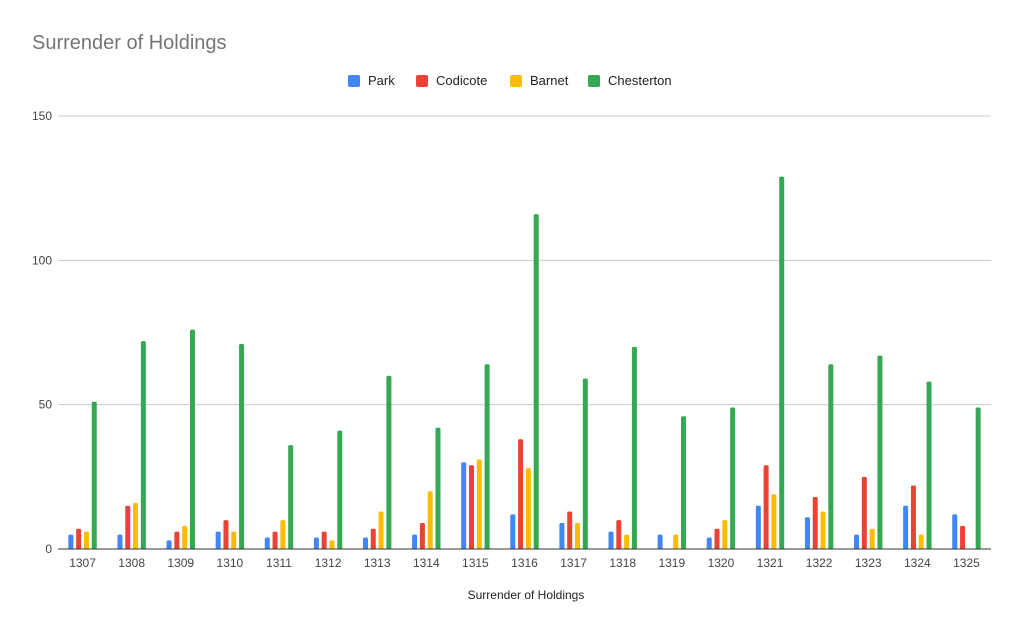  What do you see at coordinates (426, 563) in the screenshot?
I see `x-tick-label: 1314` at bounding box center [426, 563].